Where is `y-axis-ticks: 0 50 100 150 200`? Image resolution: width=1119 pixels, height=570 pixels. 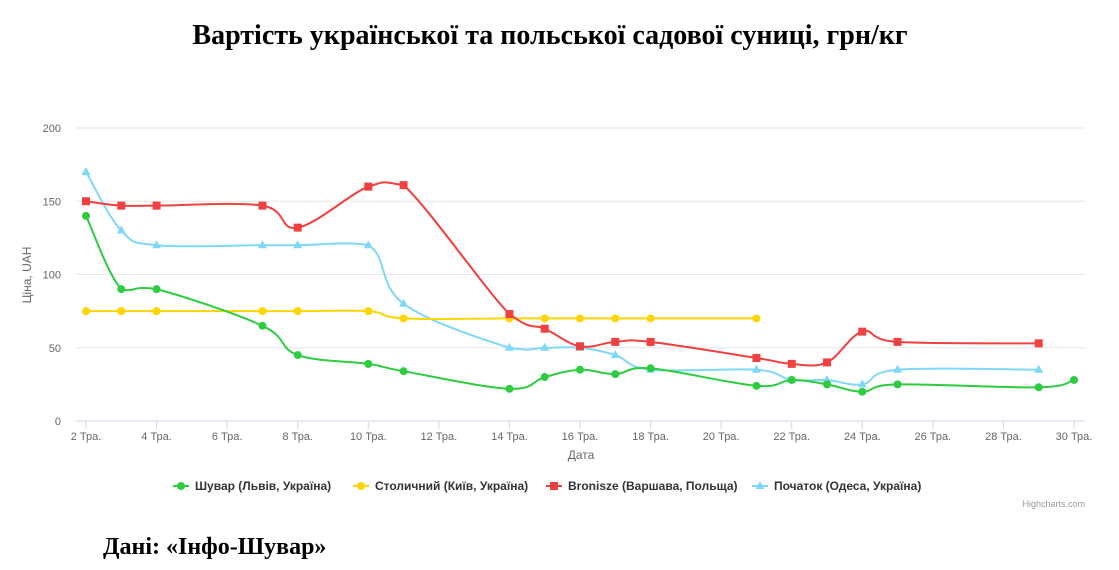
y-axis-ticks: 0 50 100 150 200 is located at coordinates (52, 275).